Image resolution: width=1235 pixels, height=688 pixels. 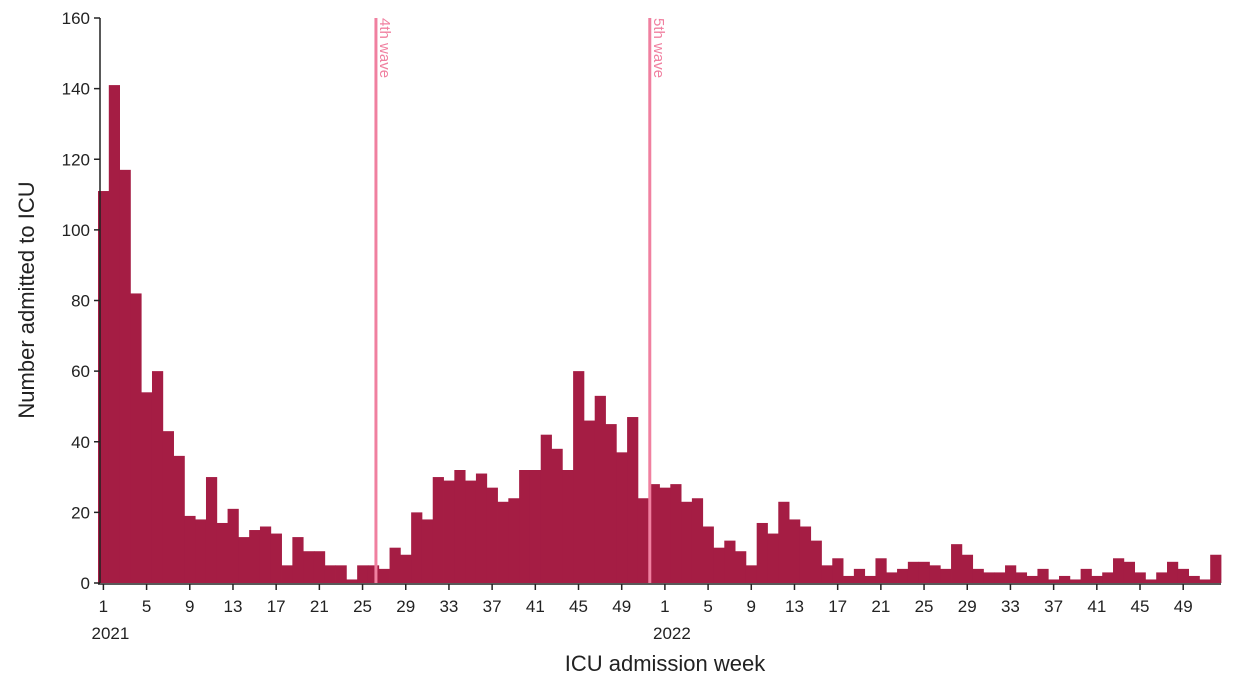 I want to click on y-tick-label: 160, so click(x=76, y=18).